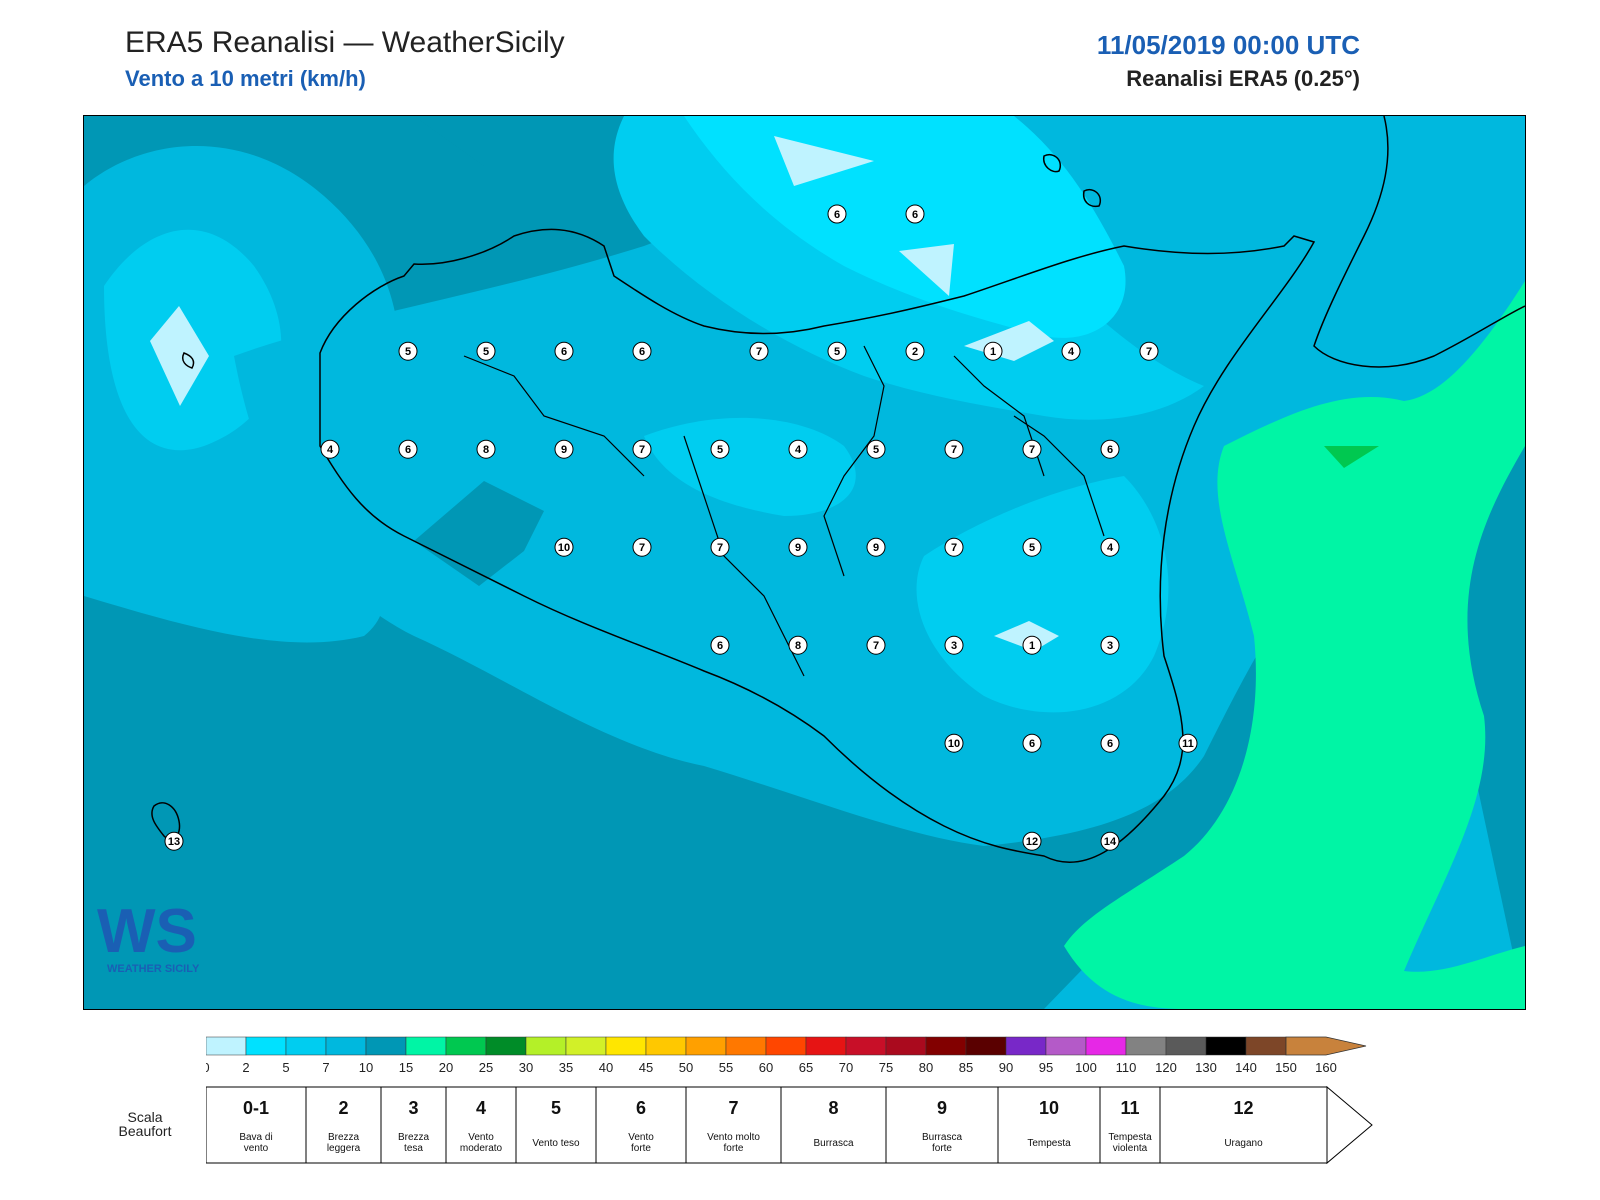  What do you see at coordinates (954, 645) in the screenshot?
I see `wind-value-marker: 3` at bounding box center [954, 645].